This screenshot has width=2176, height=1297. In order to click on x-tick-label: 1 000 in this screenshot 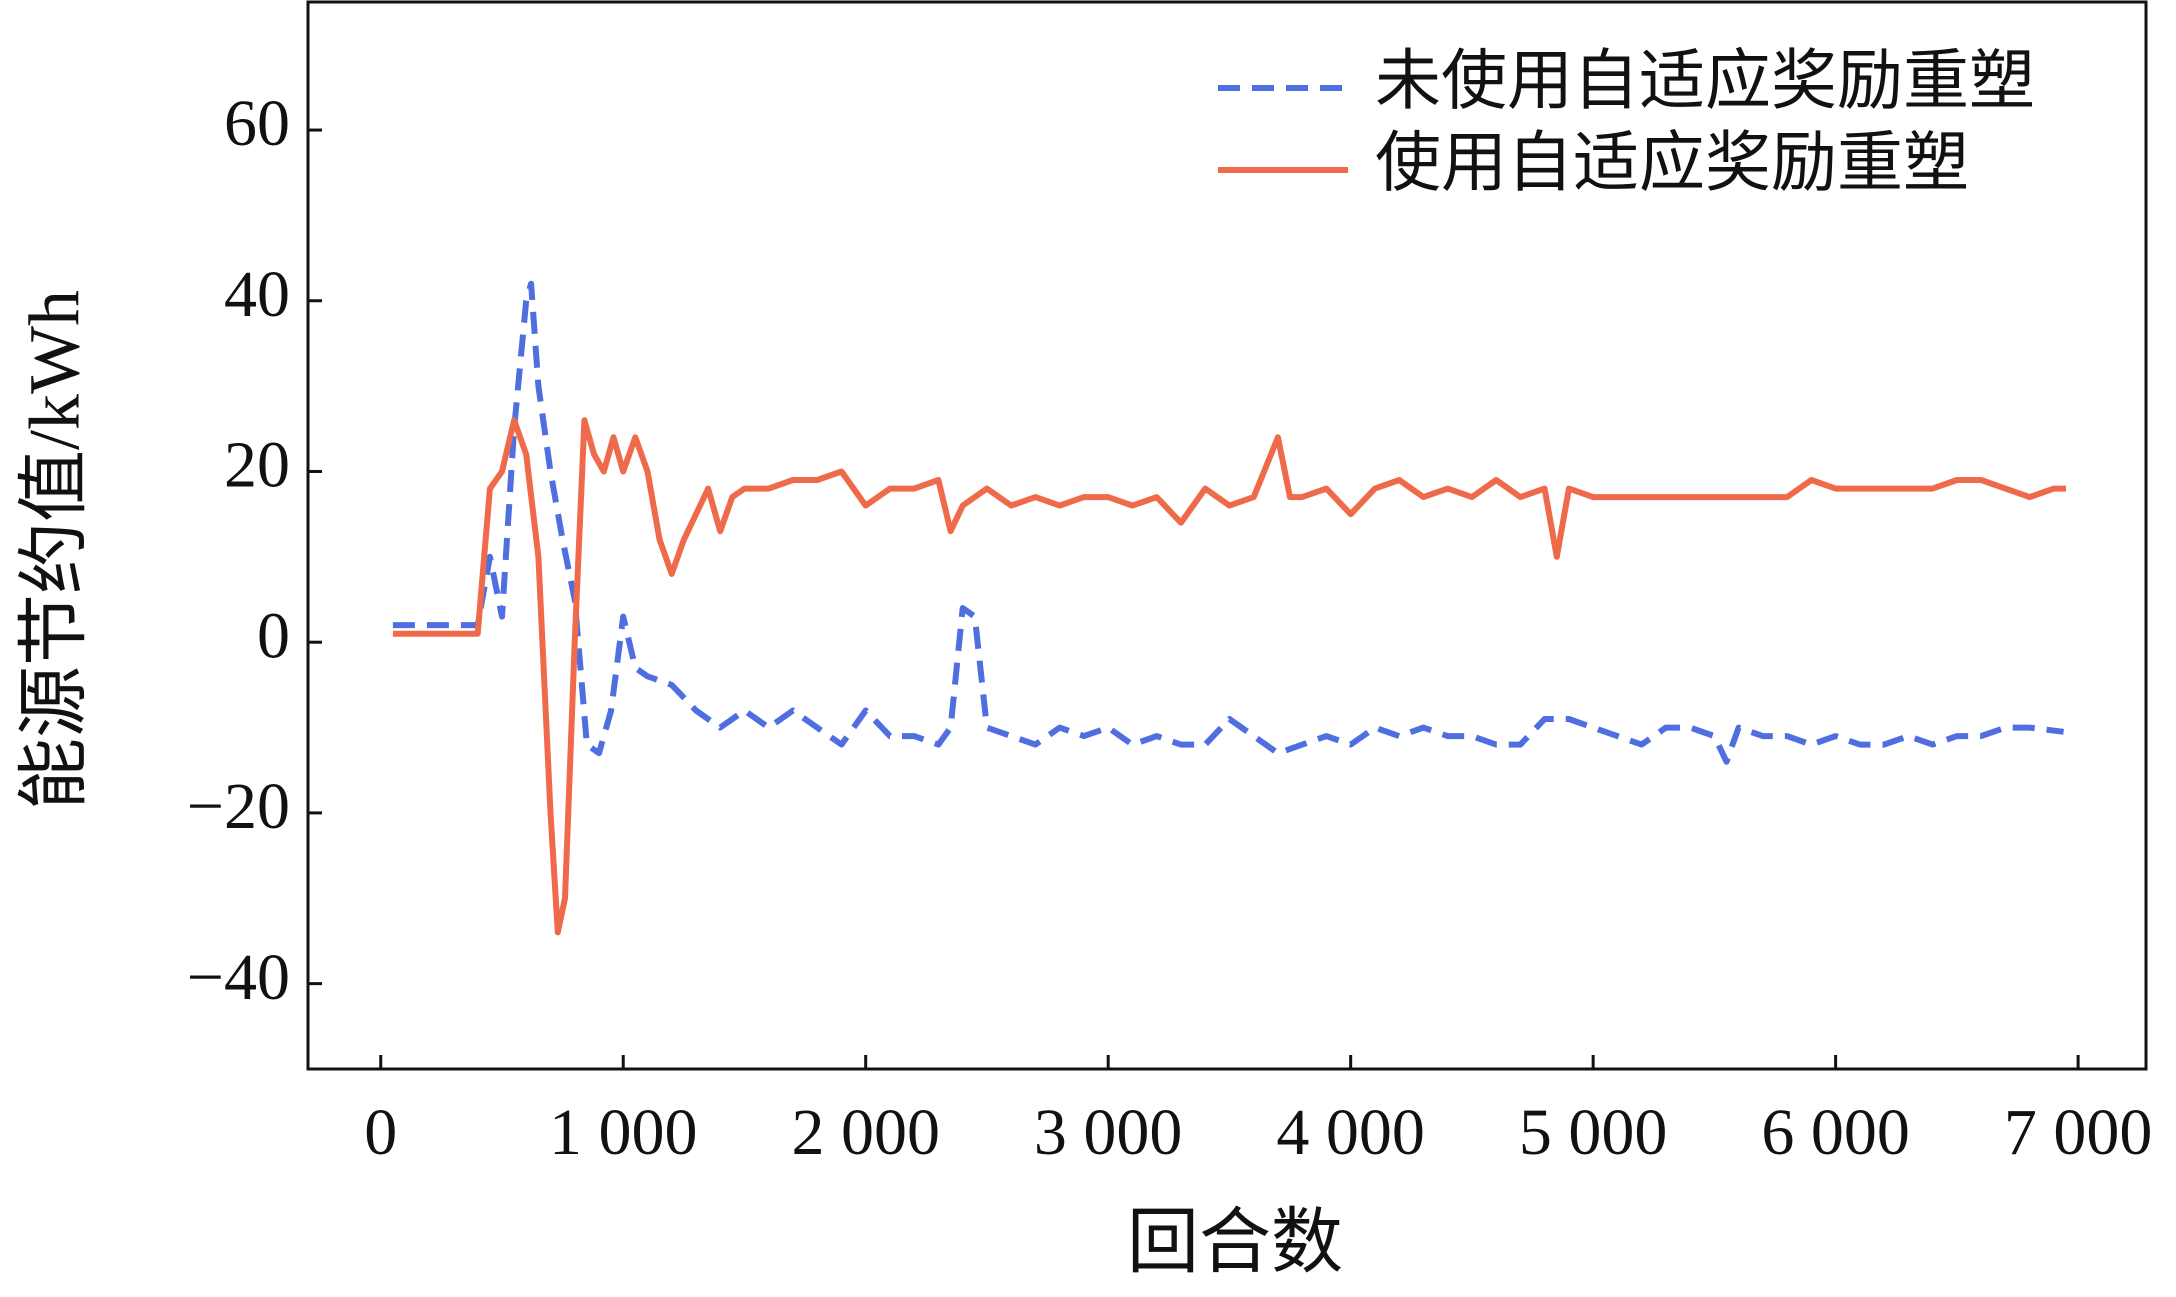, I will do `click(623, 1132)`.